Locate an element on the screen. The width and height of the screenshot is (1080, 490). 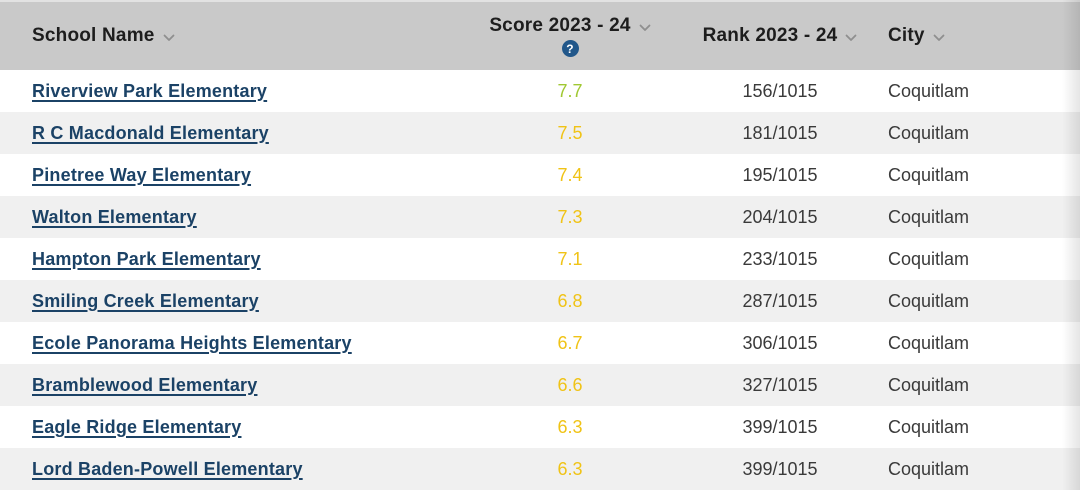
table-row: Walton Elementary 7.3 204/1015 Coquitlam is located at coordinates (540, 217).